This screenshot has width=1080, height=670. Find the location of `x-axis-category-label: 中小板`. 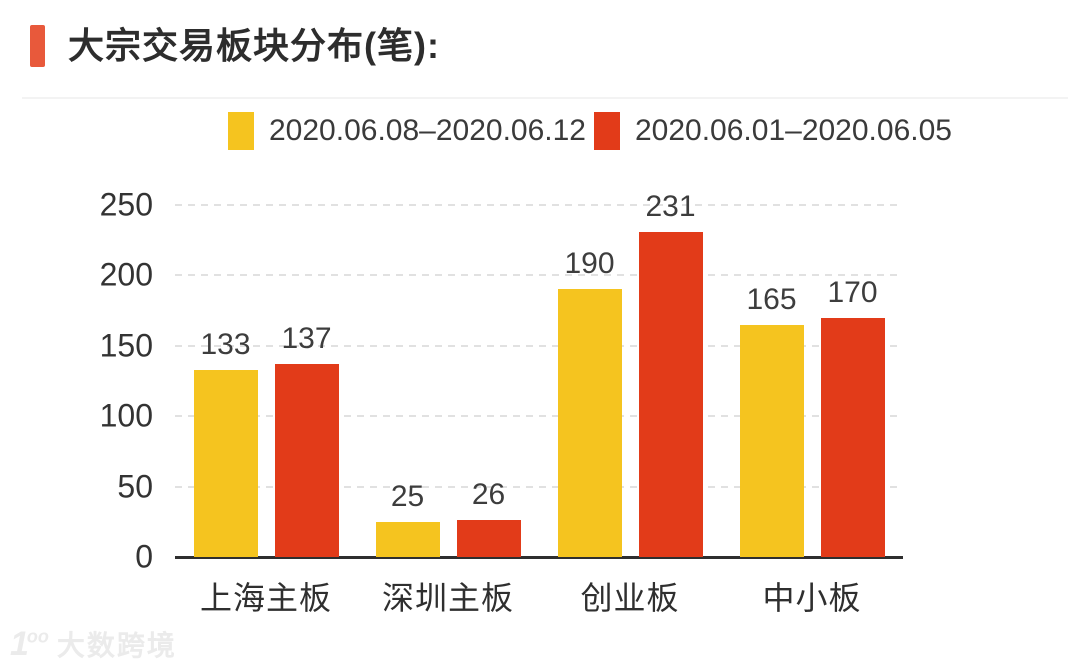

x-axis-category-label: 中小板 is located at coordinates (812, 598).